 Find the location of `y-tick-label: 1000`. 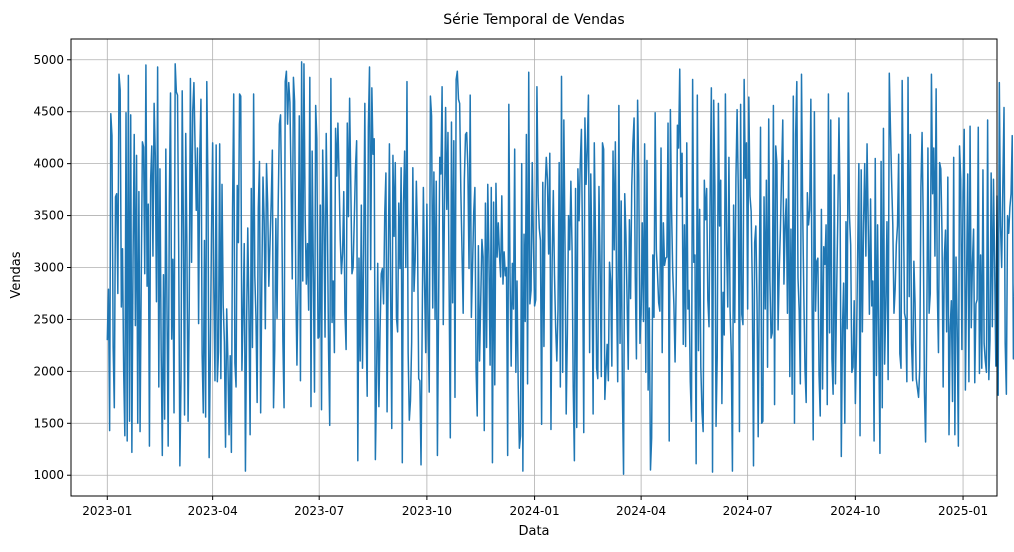

y-tick-label: 1000 is located at coordinates (48, 475).